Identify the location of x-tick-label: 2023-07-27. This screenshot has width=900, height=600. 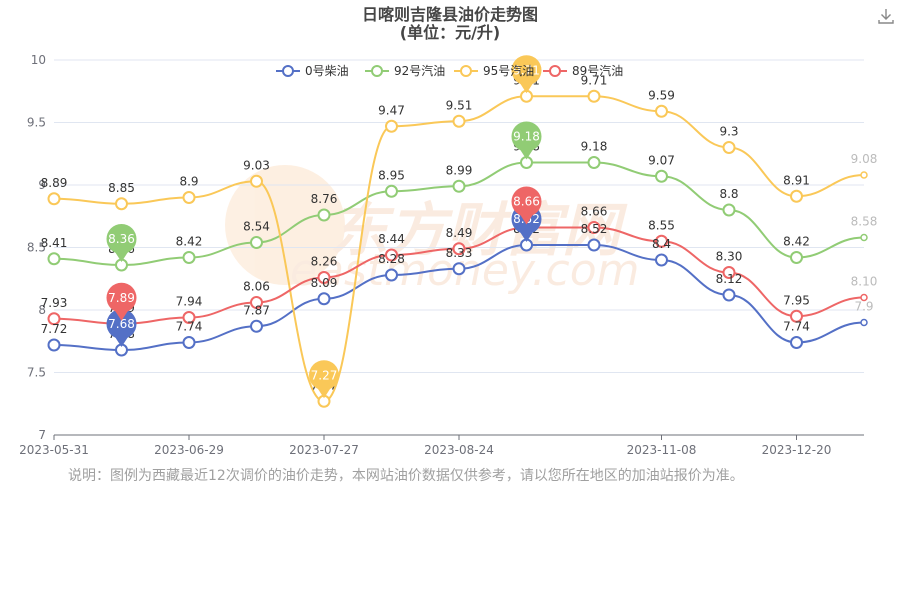
(324, 450).